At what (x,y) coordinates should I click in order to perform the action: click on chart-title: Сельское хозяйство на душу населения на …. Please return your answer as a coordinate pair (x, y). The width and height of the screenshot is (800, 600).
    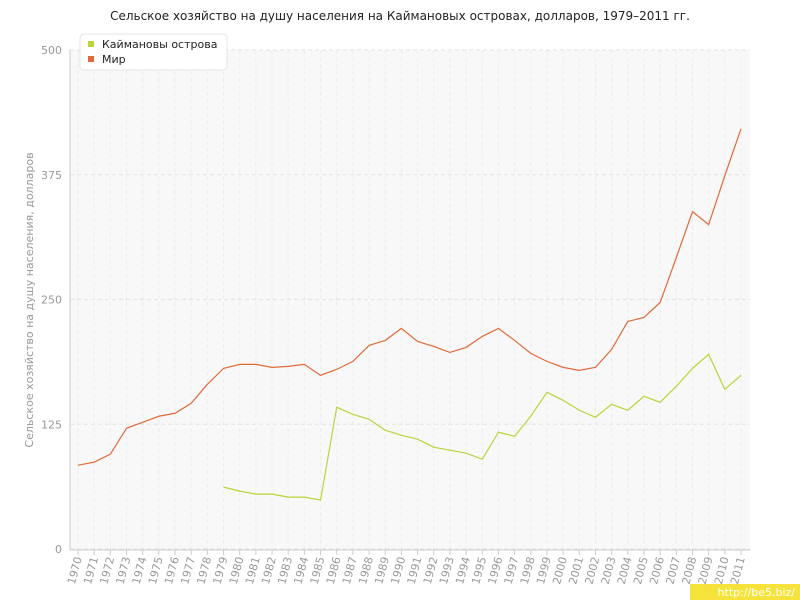
    Looking at the image, I should click on (400, 16).